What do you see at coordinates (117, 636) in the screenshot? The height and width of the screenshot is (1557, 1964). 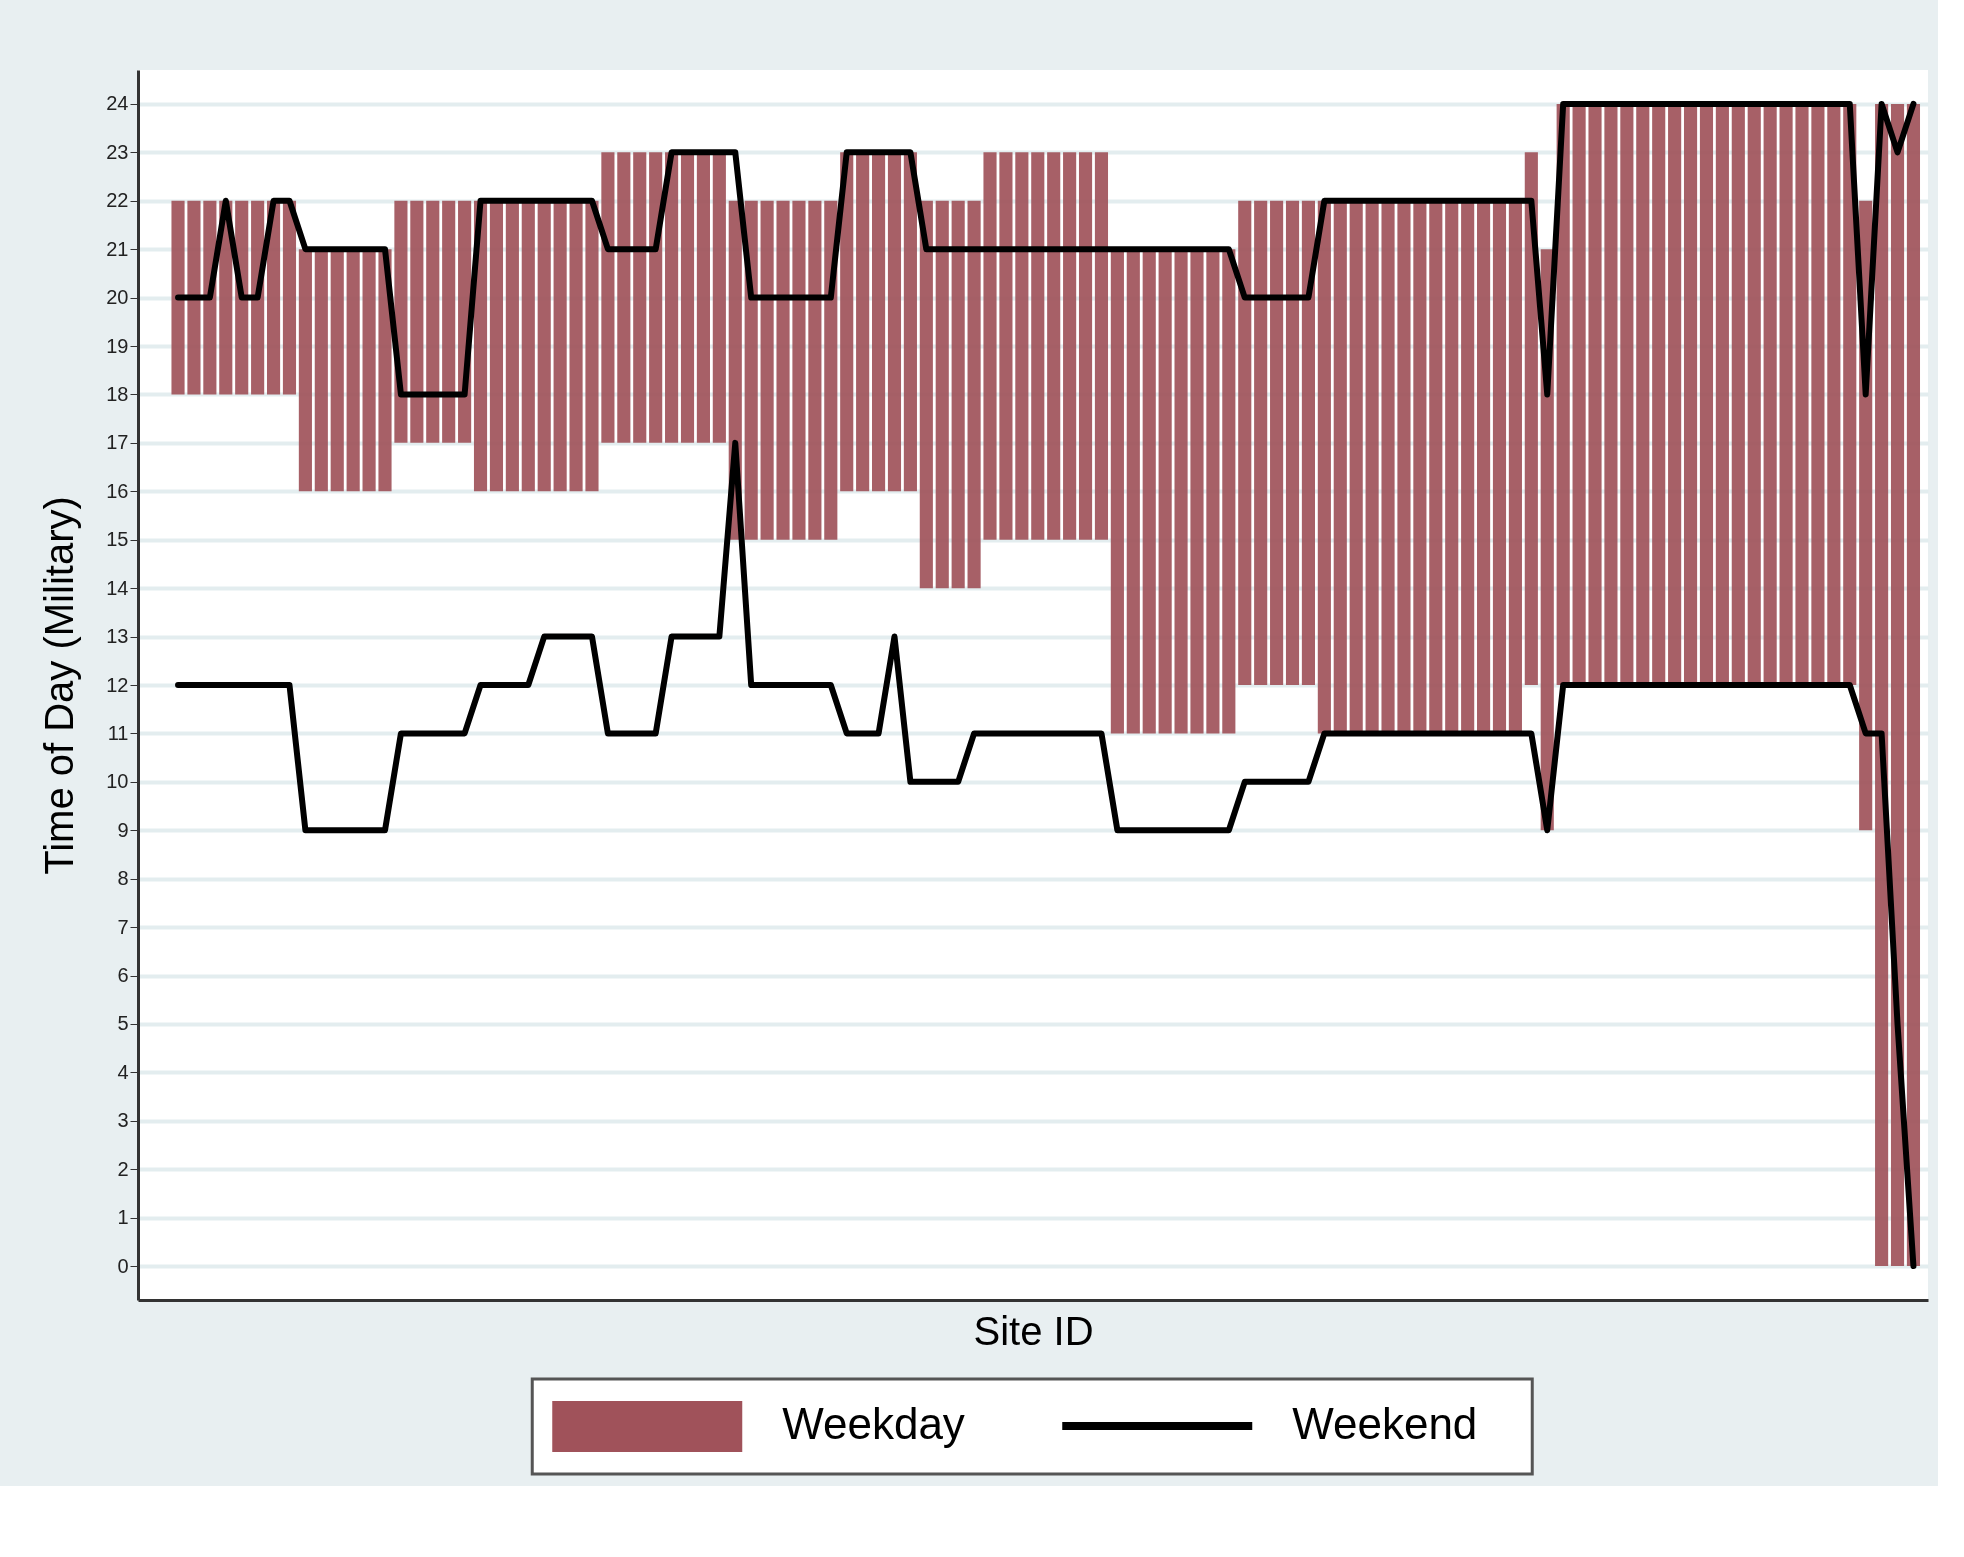 I see `y-tick-label: 13` at bounding box center [117, 636].